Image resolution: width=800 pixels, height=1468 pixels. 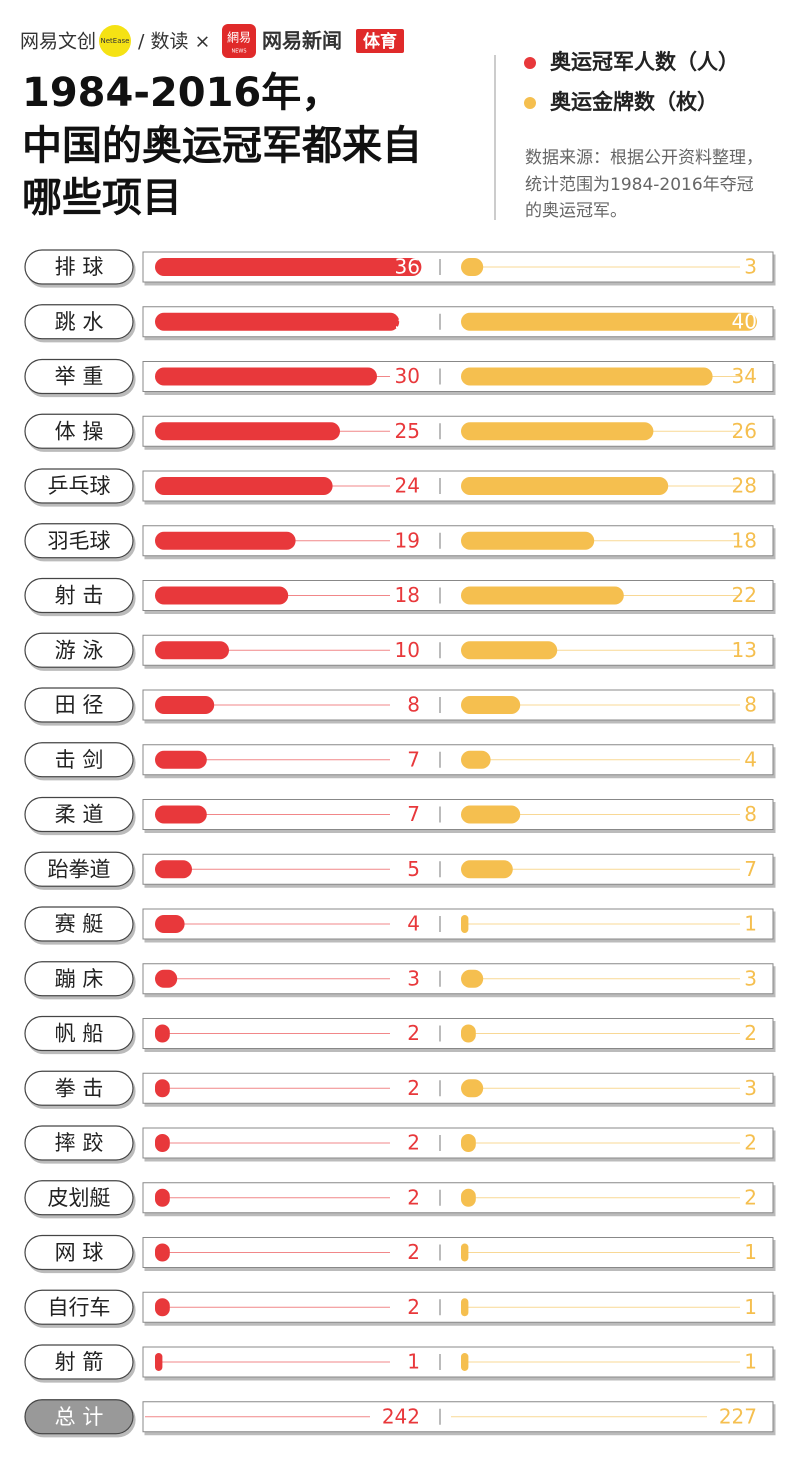 What do you see at coordinates (302, 41) in the screenshot?
I see `news-name: 网易新闻` at bounding box center [302, 41].